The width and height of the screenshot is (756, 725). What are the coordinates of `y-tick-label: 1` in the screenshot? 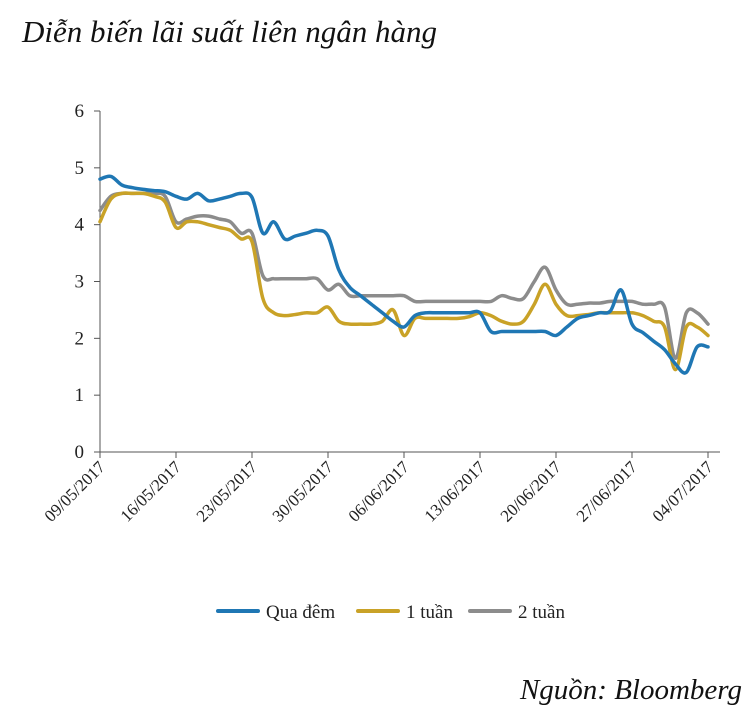 It's located at (80, 395).